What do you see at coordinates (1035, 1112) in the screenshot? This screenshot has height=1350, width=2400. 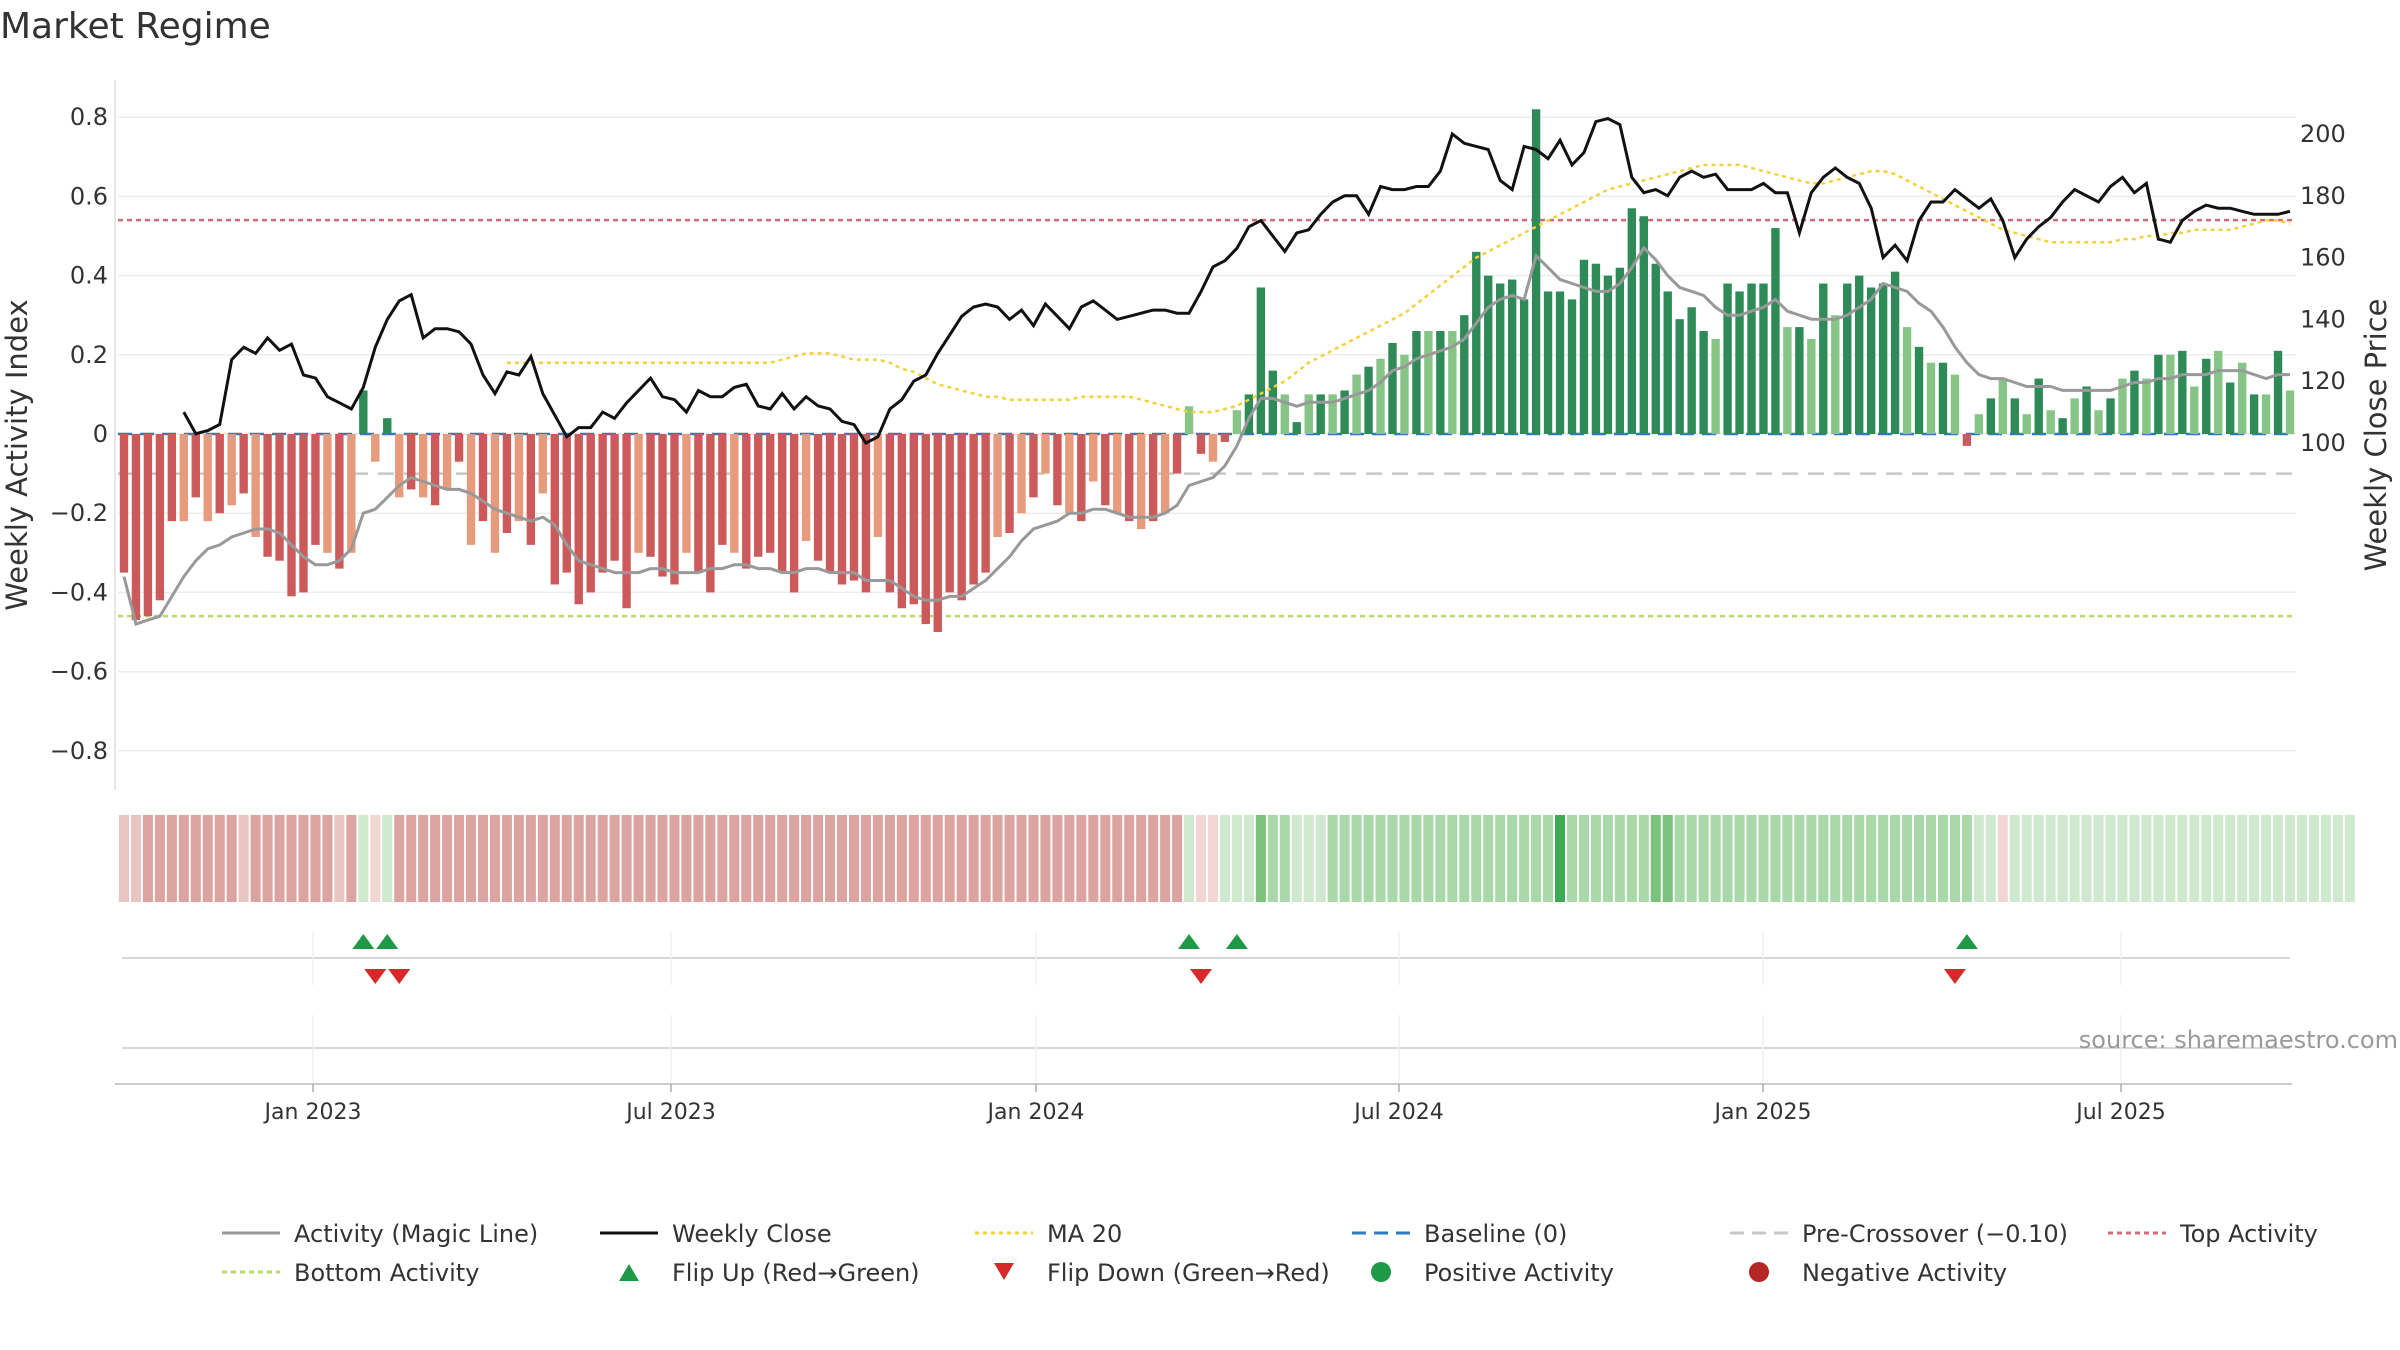 I see `x-tick-label: Jan 2024` at bounding box center [1035, 1112].